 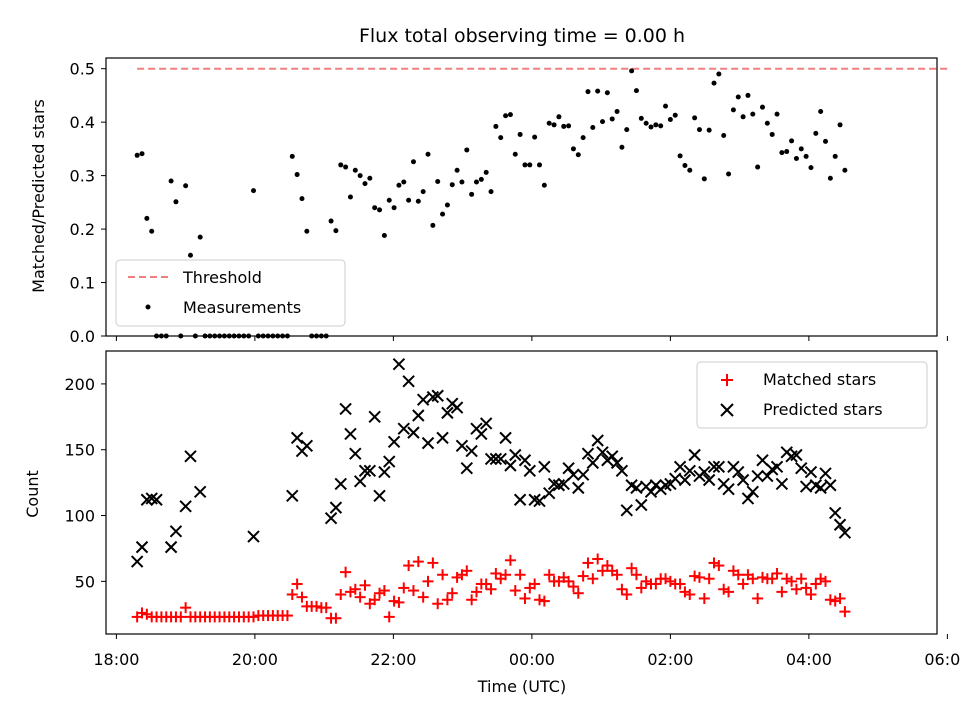 What do you see at coordinates (116, 659) in the screenshot?
I see `bottom-x-tick-label: 18:00` at bounding box center [116, 659].